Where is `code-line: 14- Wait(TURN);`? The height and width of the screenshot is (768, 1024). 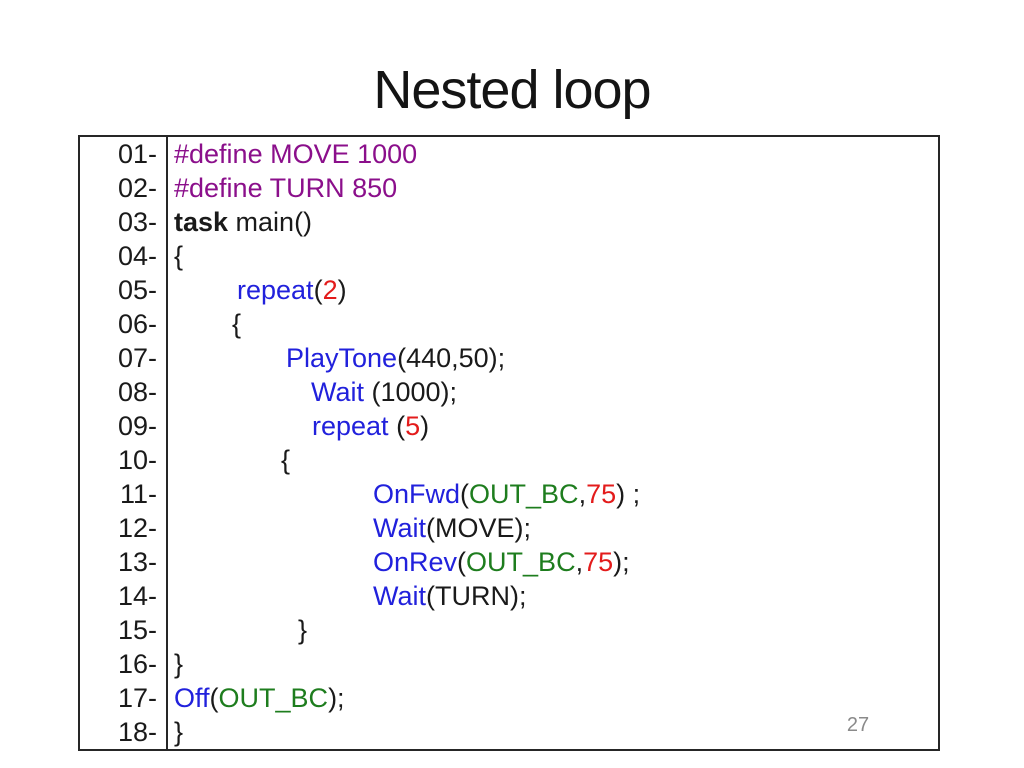
code-line: 14- Wait(TURN); is located at coordinates (509, 596).